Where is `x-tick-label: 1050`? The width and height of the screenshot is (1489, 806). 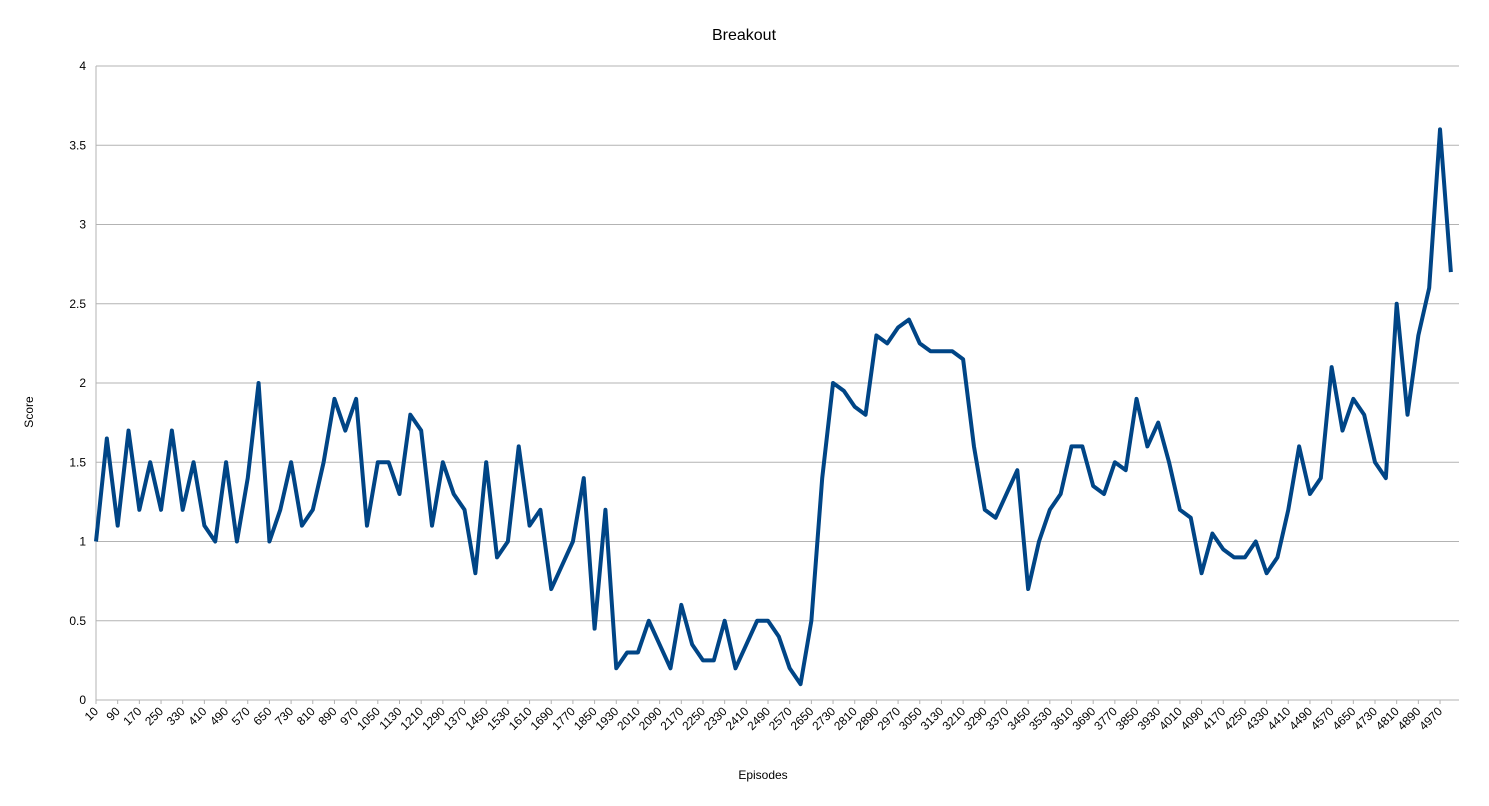 x-tick-label: 1050 is located at coordinates (368, 718).